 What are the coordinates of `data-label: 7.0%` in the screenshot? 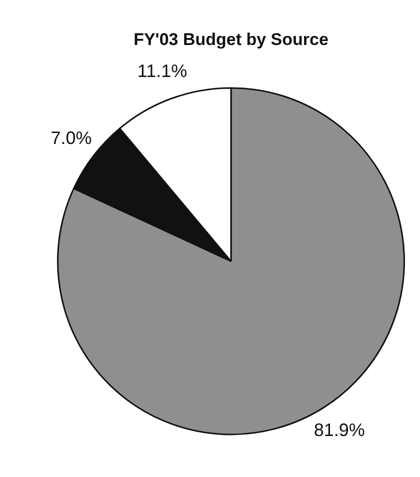 It's located at (71, 138).